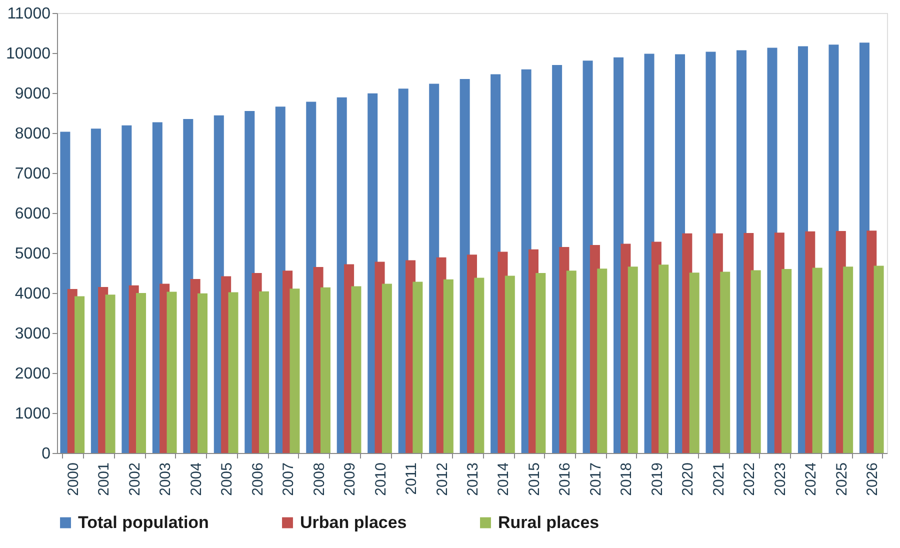  What do you see at coordinates (32, 134) in the screenshot?
I see `y-tick-label: 8000` at bounding box center [32, 134].